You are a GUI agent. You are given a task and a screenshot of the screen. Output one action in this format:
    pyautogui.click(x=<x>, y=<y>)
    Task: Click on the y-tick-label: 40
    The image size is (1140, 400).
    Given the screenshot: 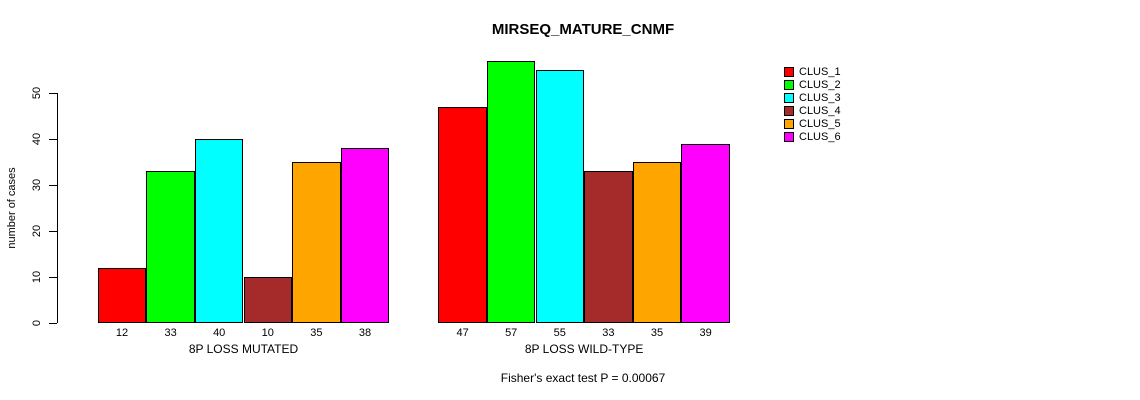 What is the action you would take?
    pyautogui.click(x=37, y=139)
    